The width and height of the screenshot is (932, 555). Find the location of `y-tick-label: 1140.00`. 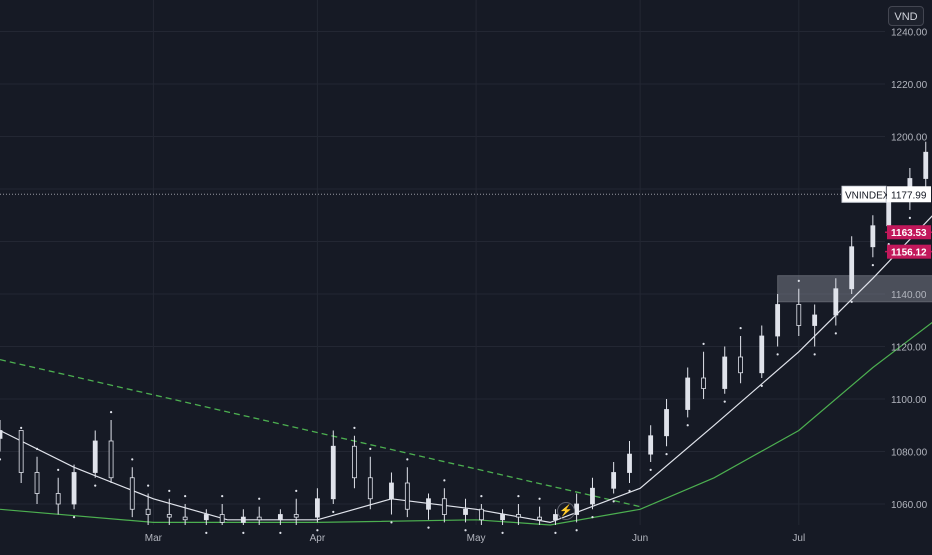

y-tick-label: 1140.00 is located at coordinates (909, 295).